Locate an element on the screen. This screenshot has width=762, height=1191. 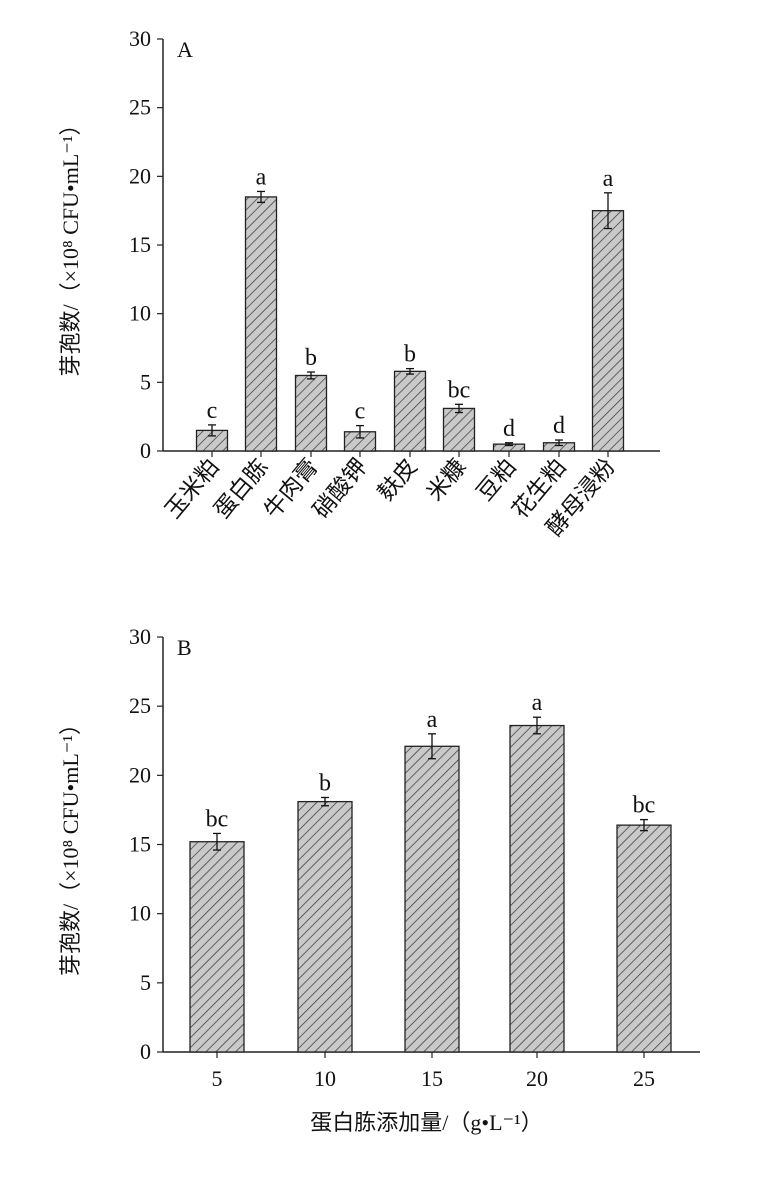
x-tick-label: 硝酸钾 is located at coordinates (340, 488).